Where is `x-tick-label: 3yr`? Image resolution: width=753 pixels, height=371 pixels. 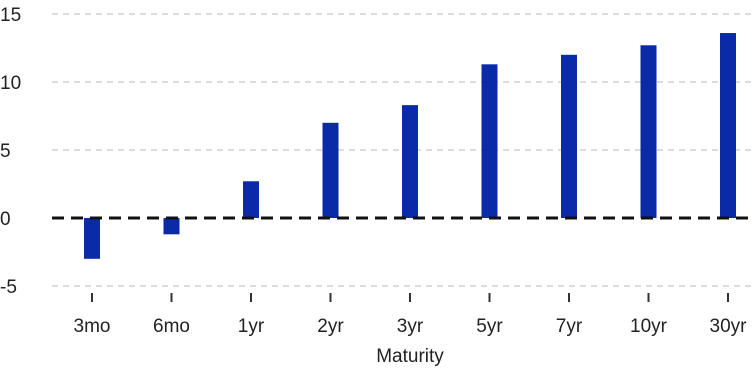
x-tick-label: 3yr is located at coordinates (410, 326).